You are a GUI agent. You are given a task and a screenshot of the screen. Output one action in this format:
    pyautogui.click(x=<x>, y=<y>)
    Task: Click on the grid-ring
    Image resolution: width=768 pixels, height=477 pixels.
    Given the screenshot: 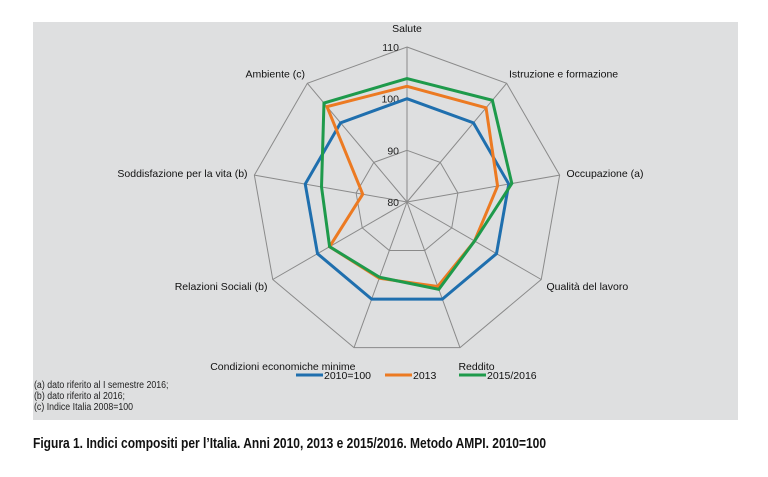 What is the action you would take?
    pyautogui.click(x=407, y=200)
    